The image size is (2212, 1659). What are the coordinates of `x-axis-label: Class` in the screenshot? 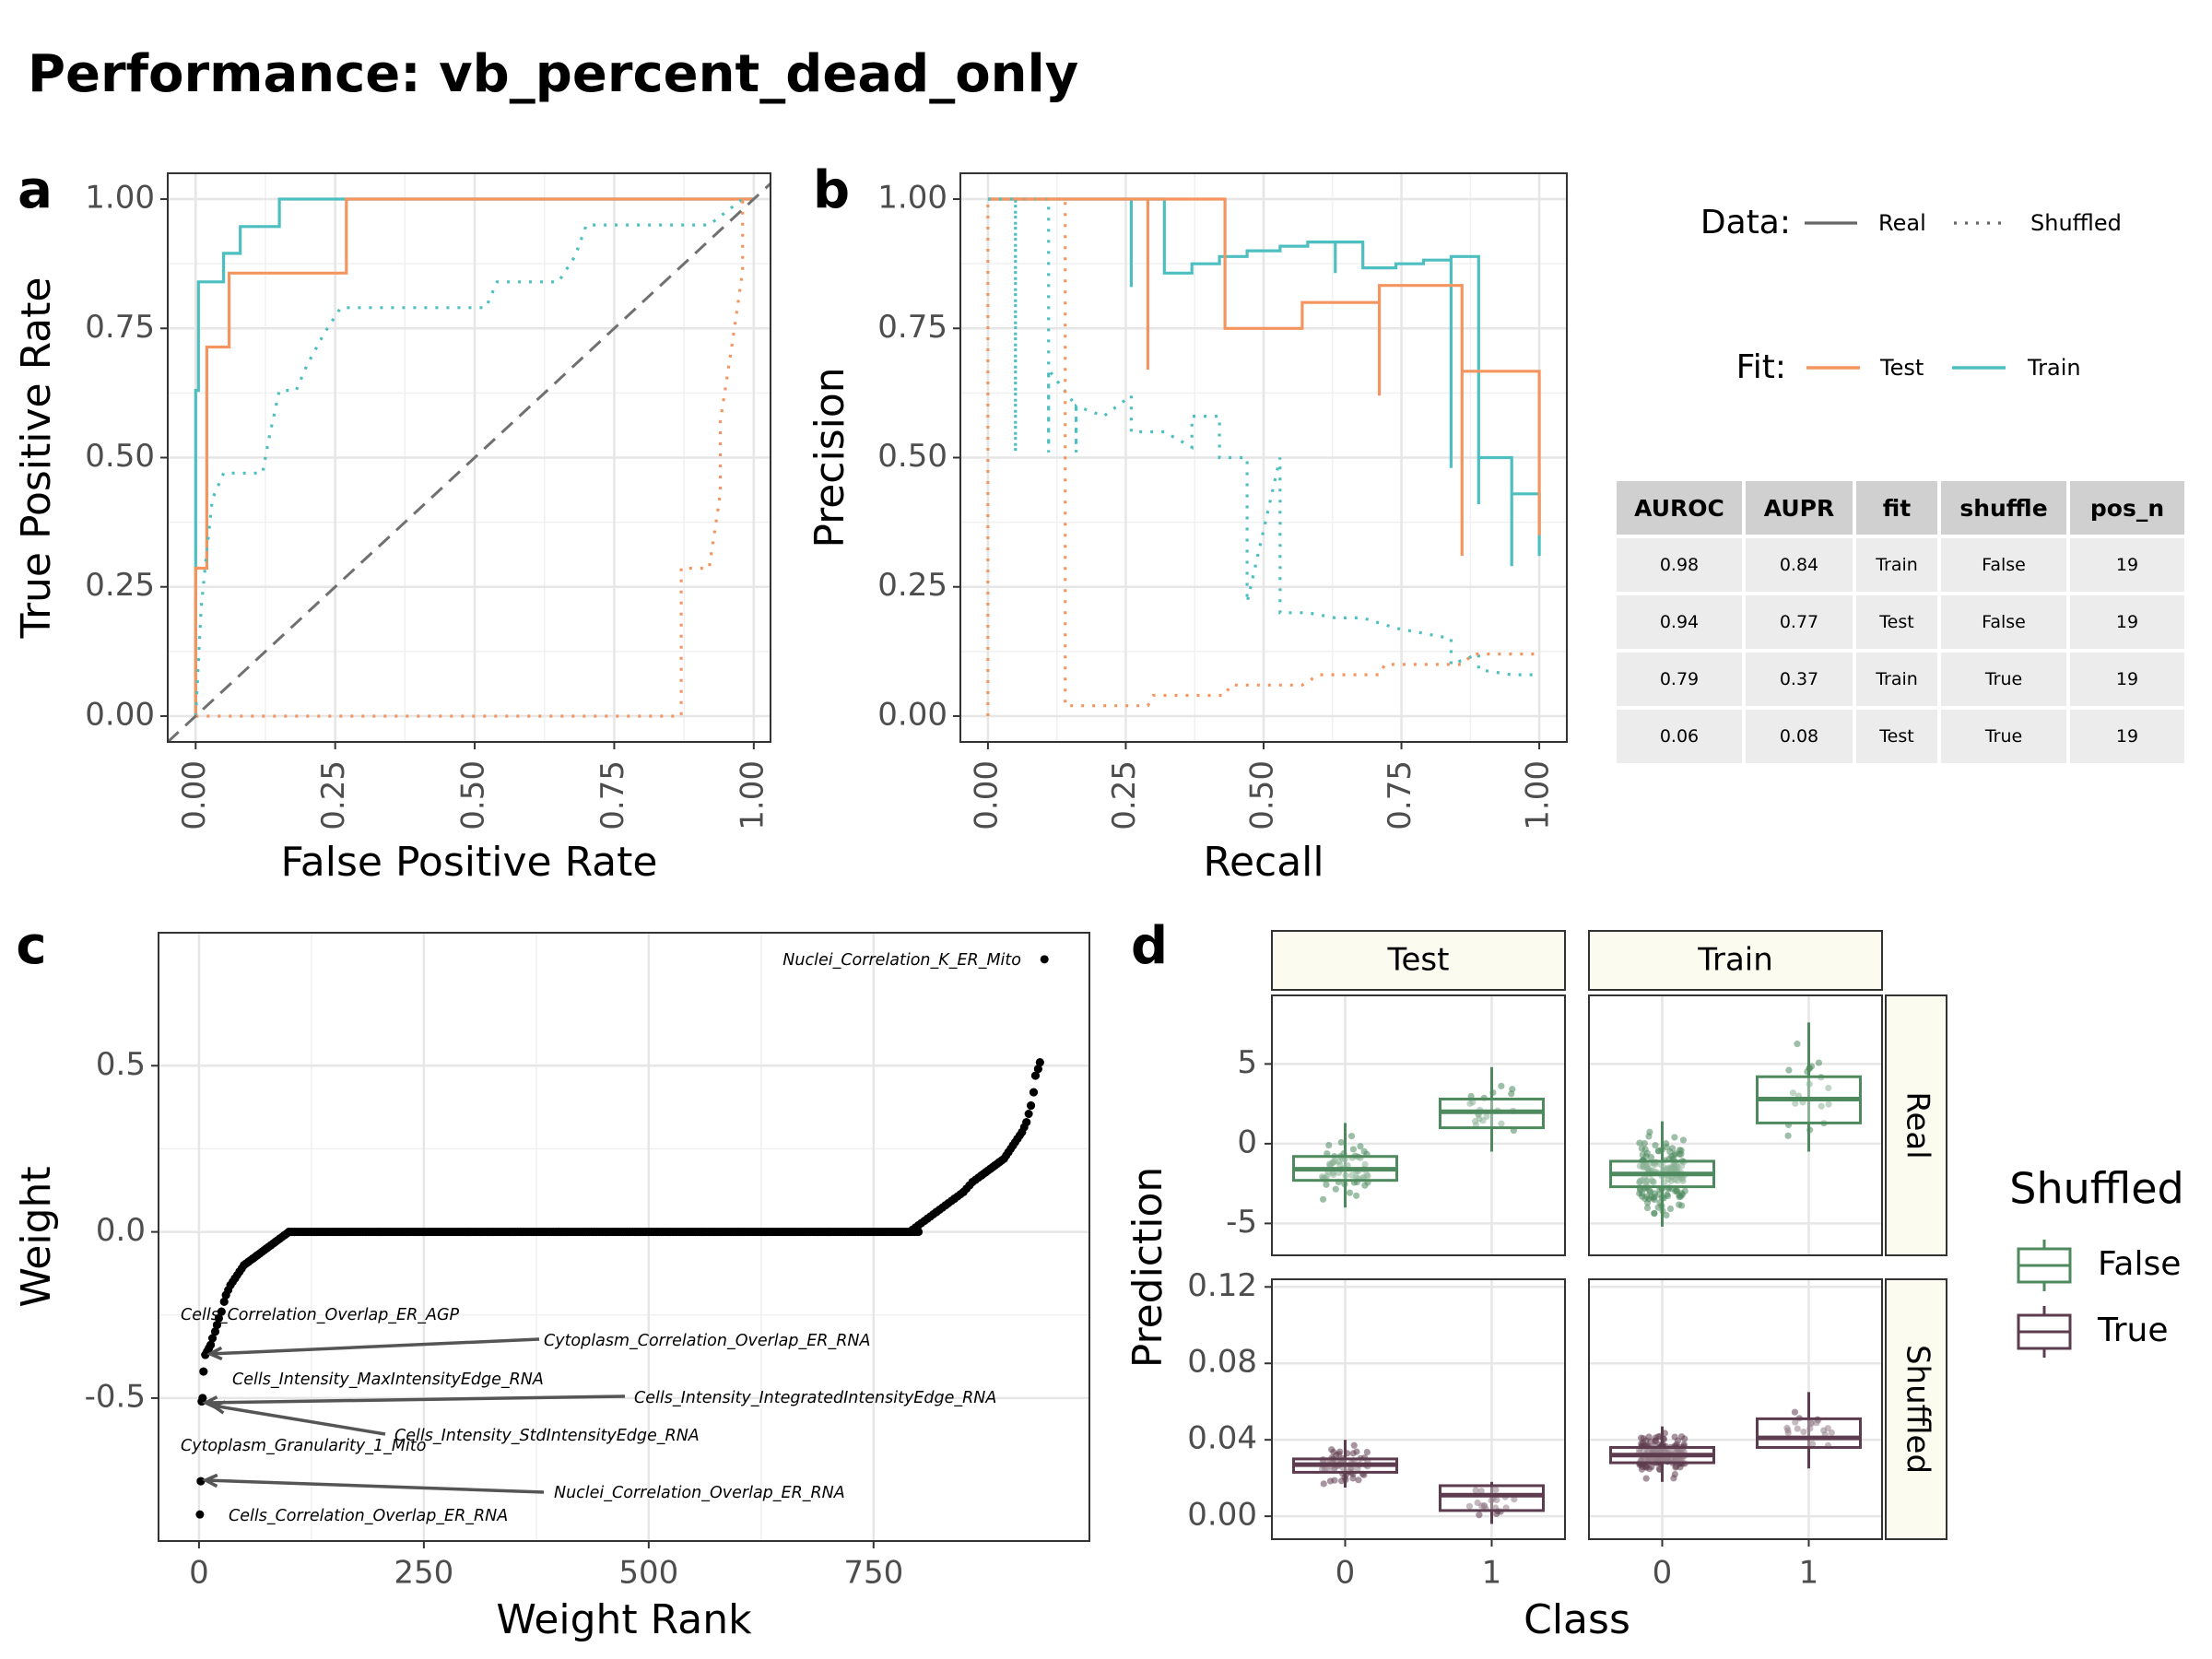 It's located at (1577, 1619).